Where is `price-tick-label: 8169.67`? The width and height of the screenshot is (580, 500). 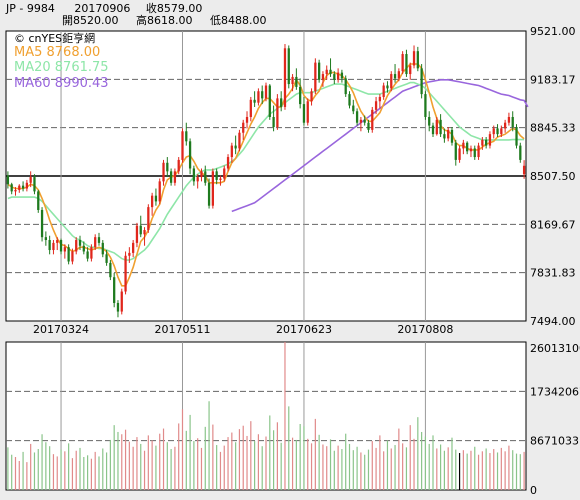
price-tick-label: 8169.67 is located at coordinates (553, 224).